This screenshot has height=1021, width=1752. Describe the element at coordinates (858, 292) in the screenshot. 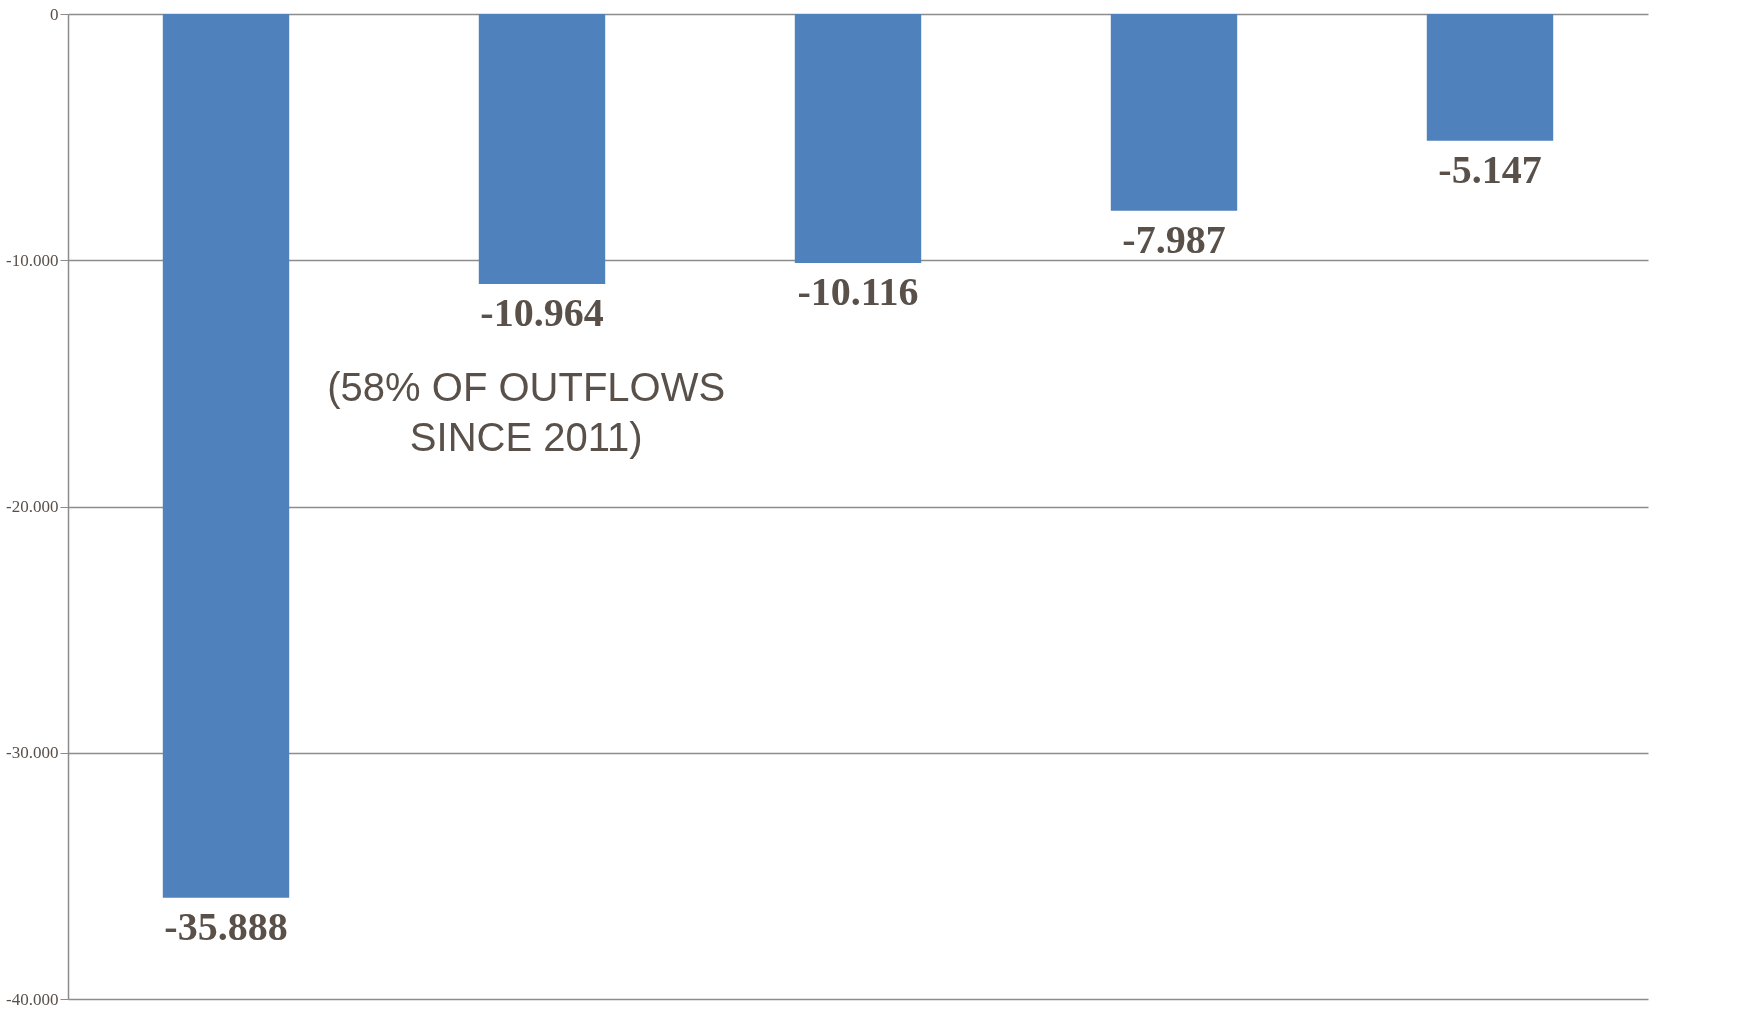

I see `data-label: -10.116` at that location.